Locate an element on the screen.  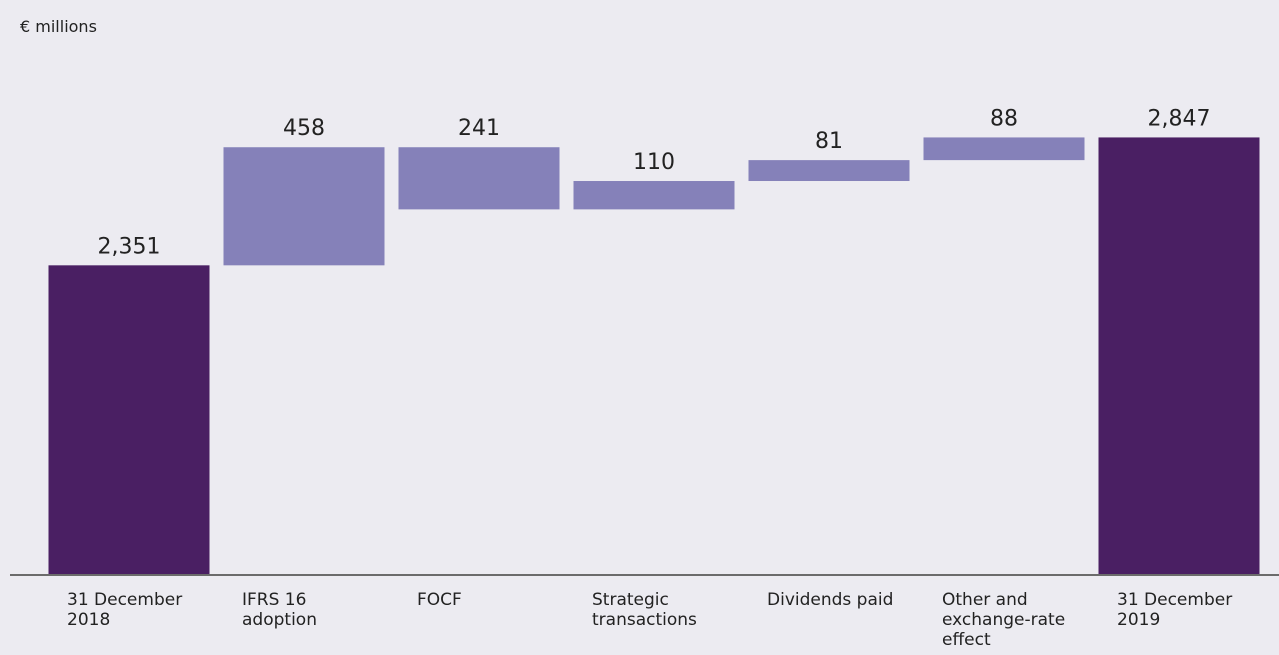
x-tick-label: Dividends paid is located at coordinates (830, 600).